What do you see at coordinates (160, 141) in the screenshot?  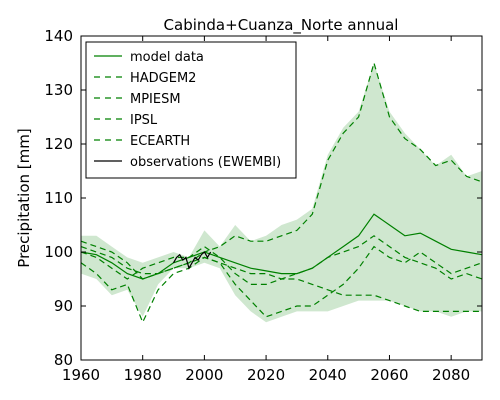 I see `legend-label: ECEARTH` at bounding box center [160, 141].